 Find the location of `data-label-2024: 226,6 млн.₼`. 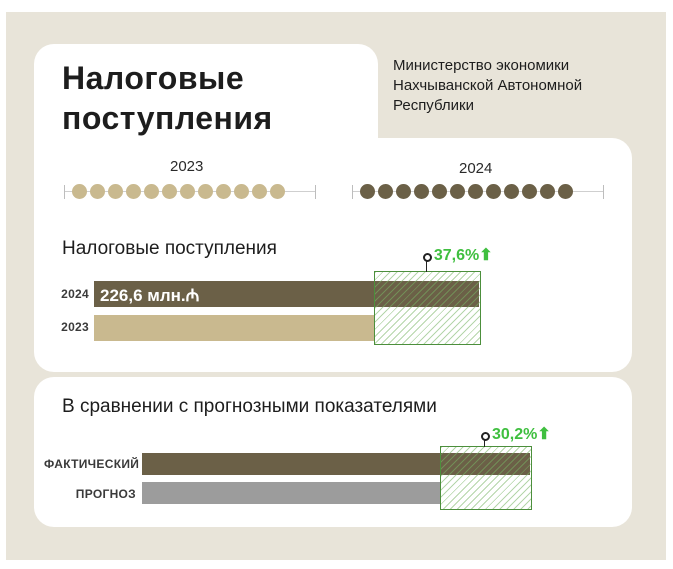

data-label-2024: 226,6 млн.₼ is located at coordinates (150, 295).